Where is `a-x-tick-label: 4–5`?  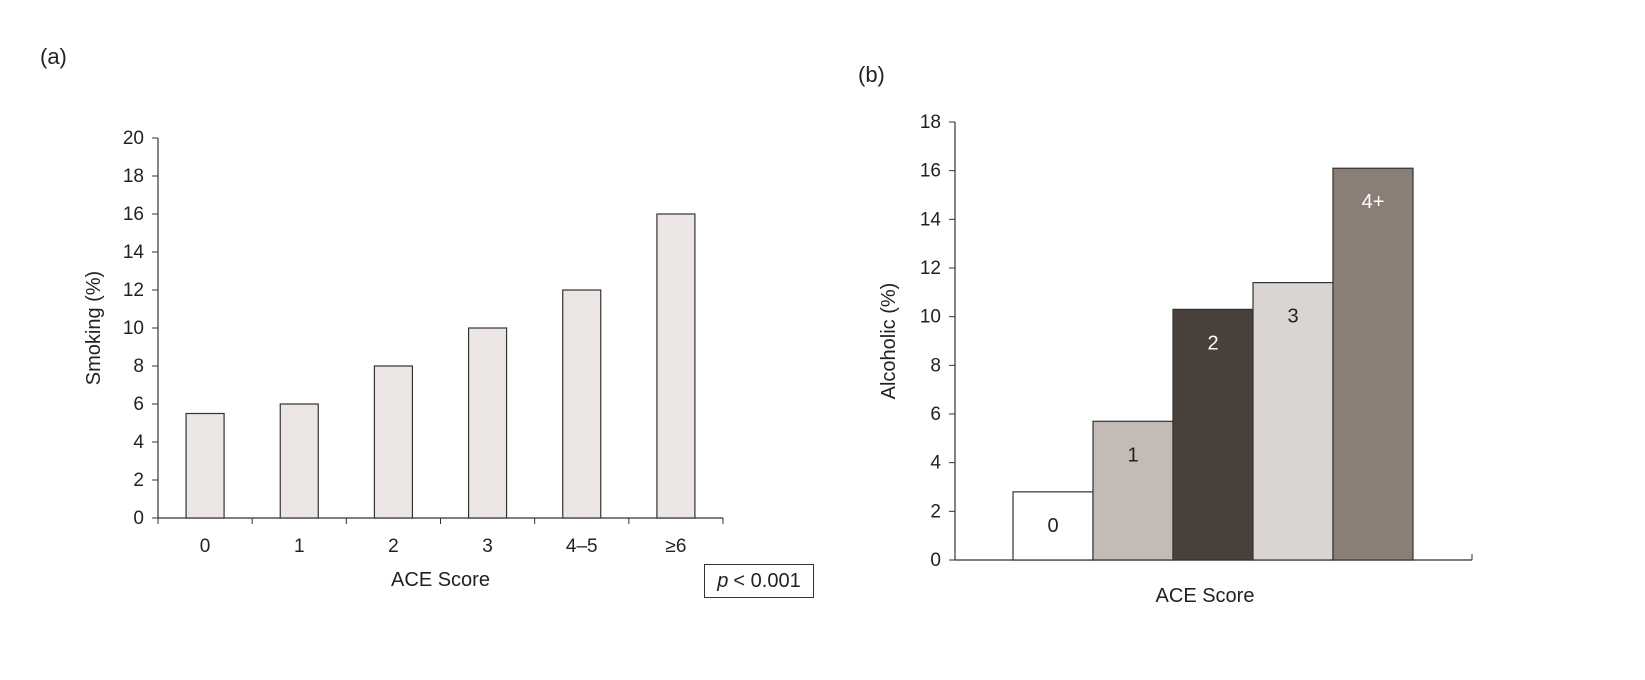 a-x-tick-label: 4–5 is located at coordinates (582, 546).